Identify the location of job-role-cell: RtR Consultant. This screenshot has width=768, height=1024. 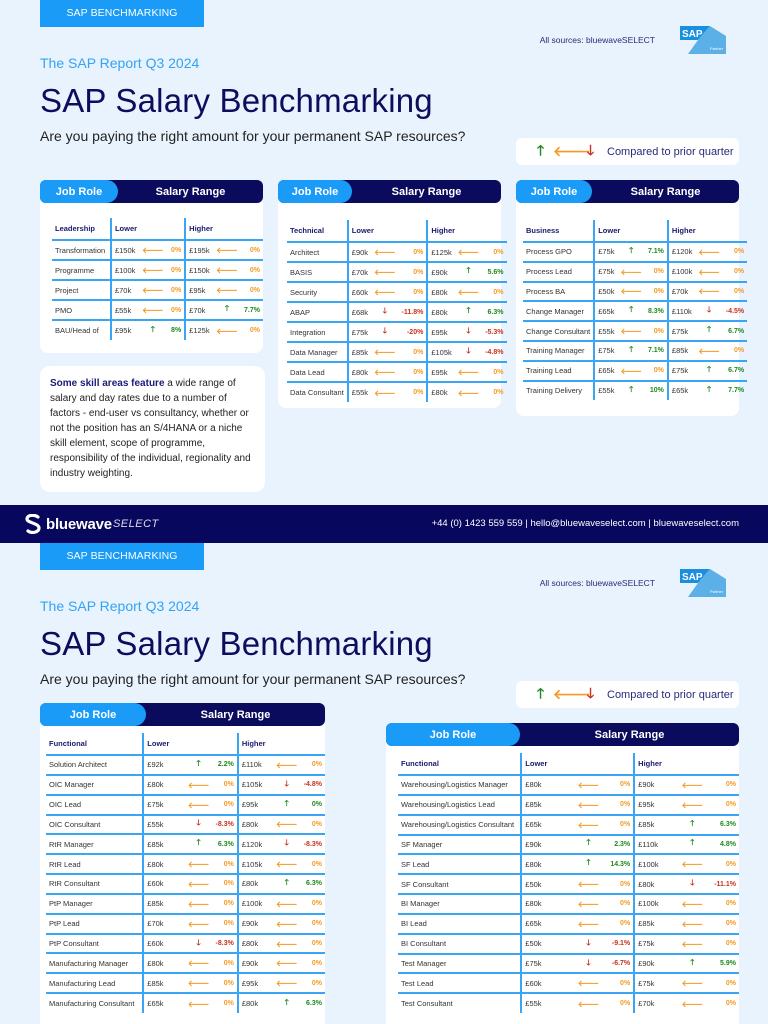
(95, 884).